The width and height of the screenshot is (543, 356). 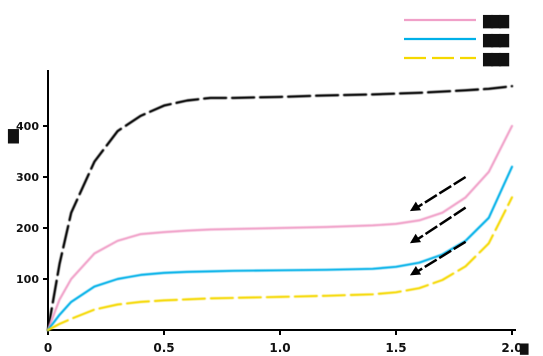 I want to click on legend-label-1: ▇▇▇, so click(x=496, y=40).